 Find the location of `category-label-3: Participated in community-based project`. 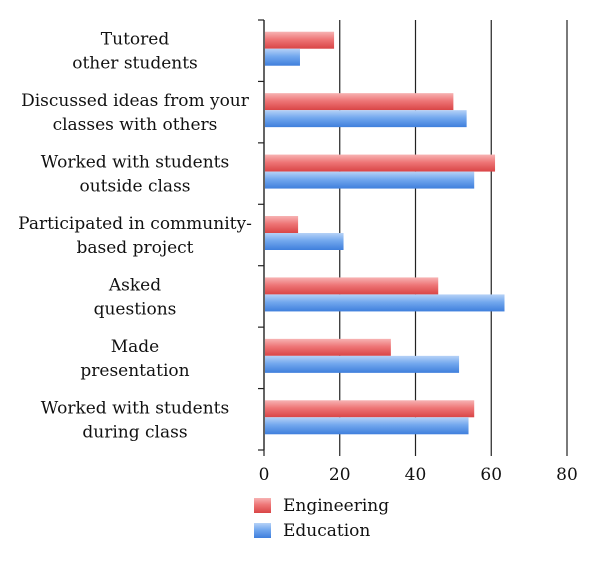

category-label-3: Participated in community-based project is located at coordinates (135, 236).